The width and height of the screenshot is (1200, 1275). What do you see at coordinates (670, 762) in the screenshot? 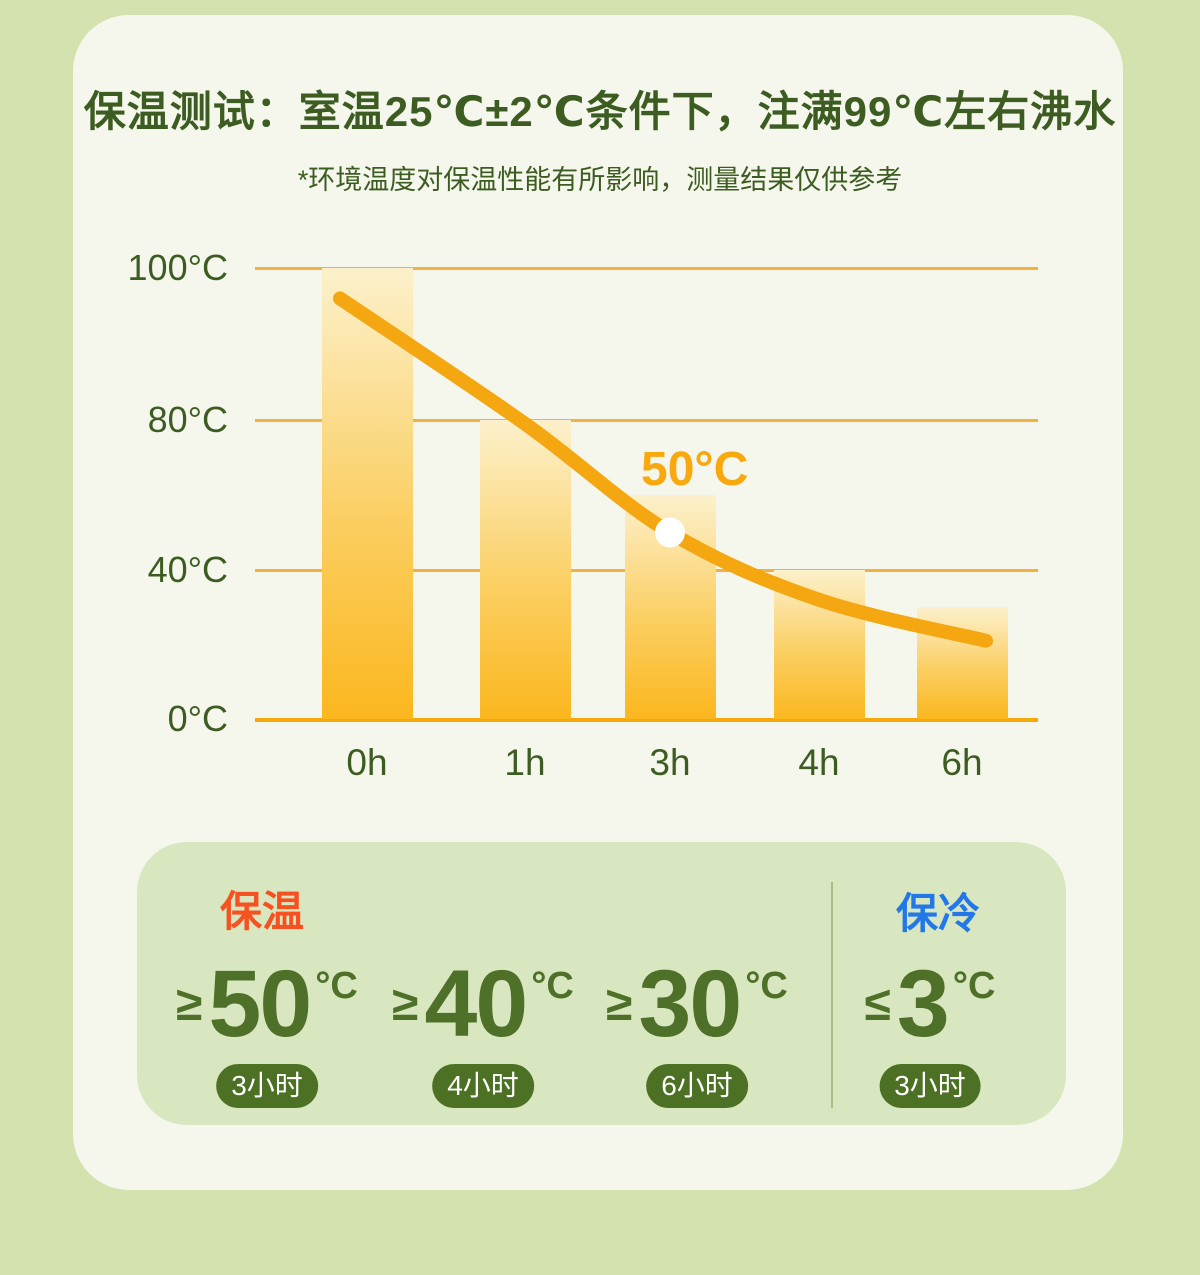
I see `xtick-3h: 3h` at bounding box center [670, 762].